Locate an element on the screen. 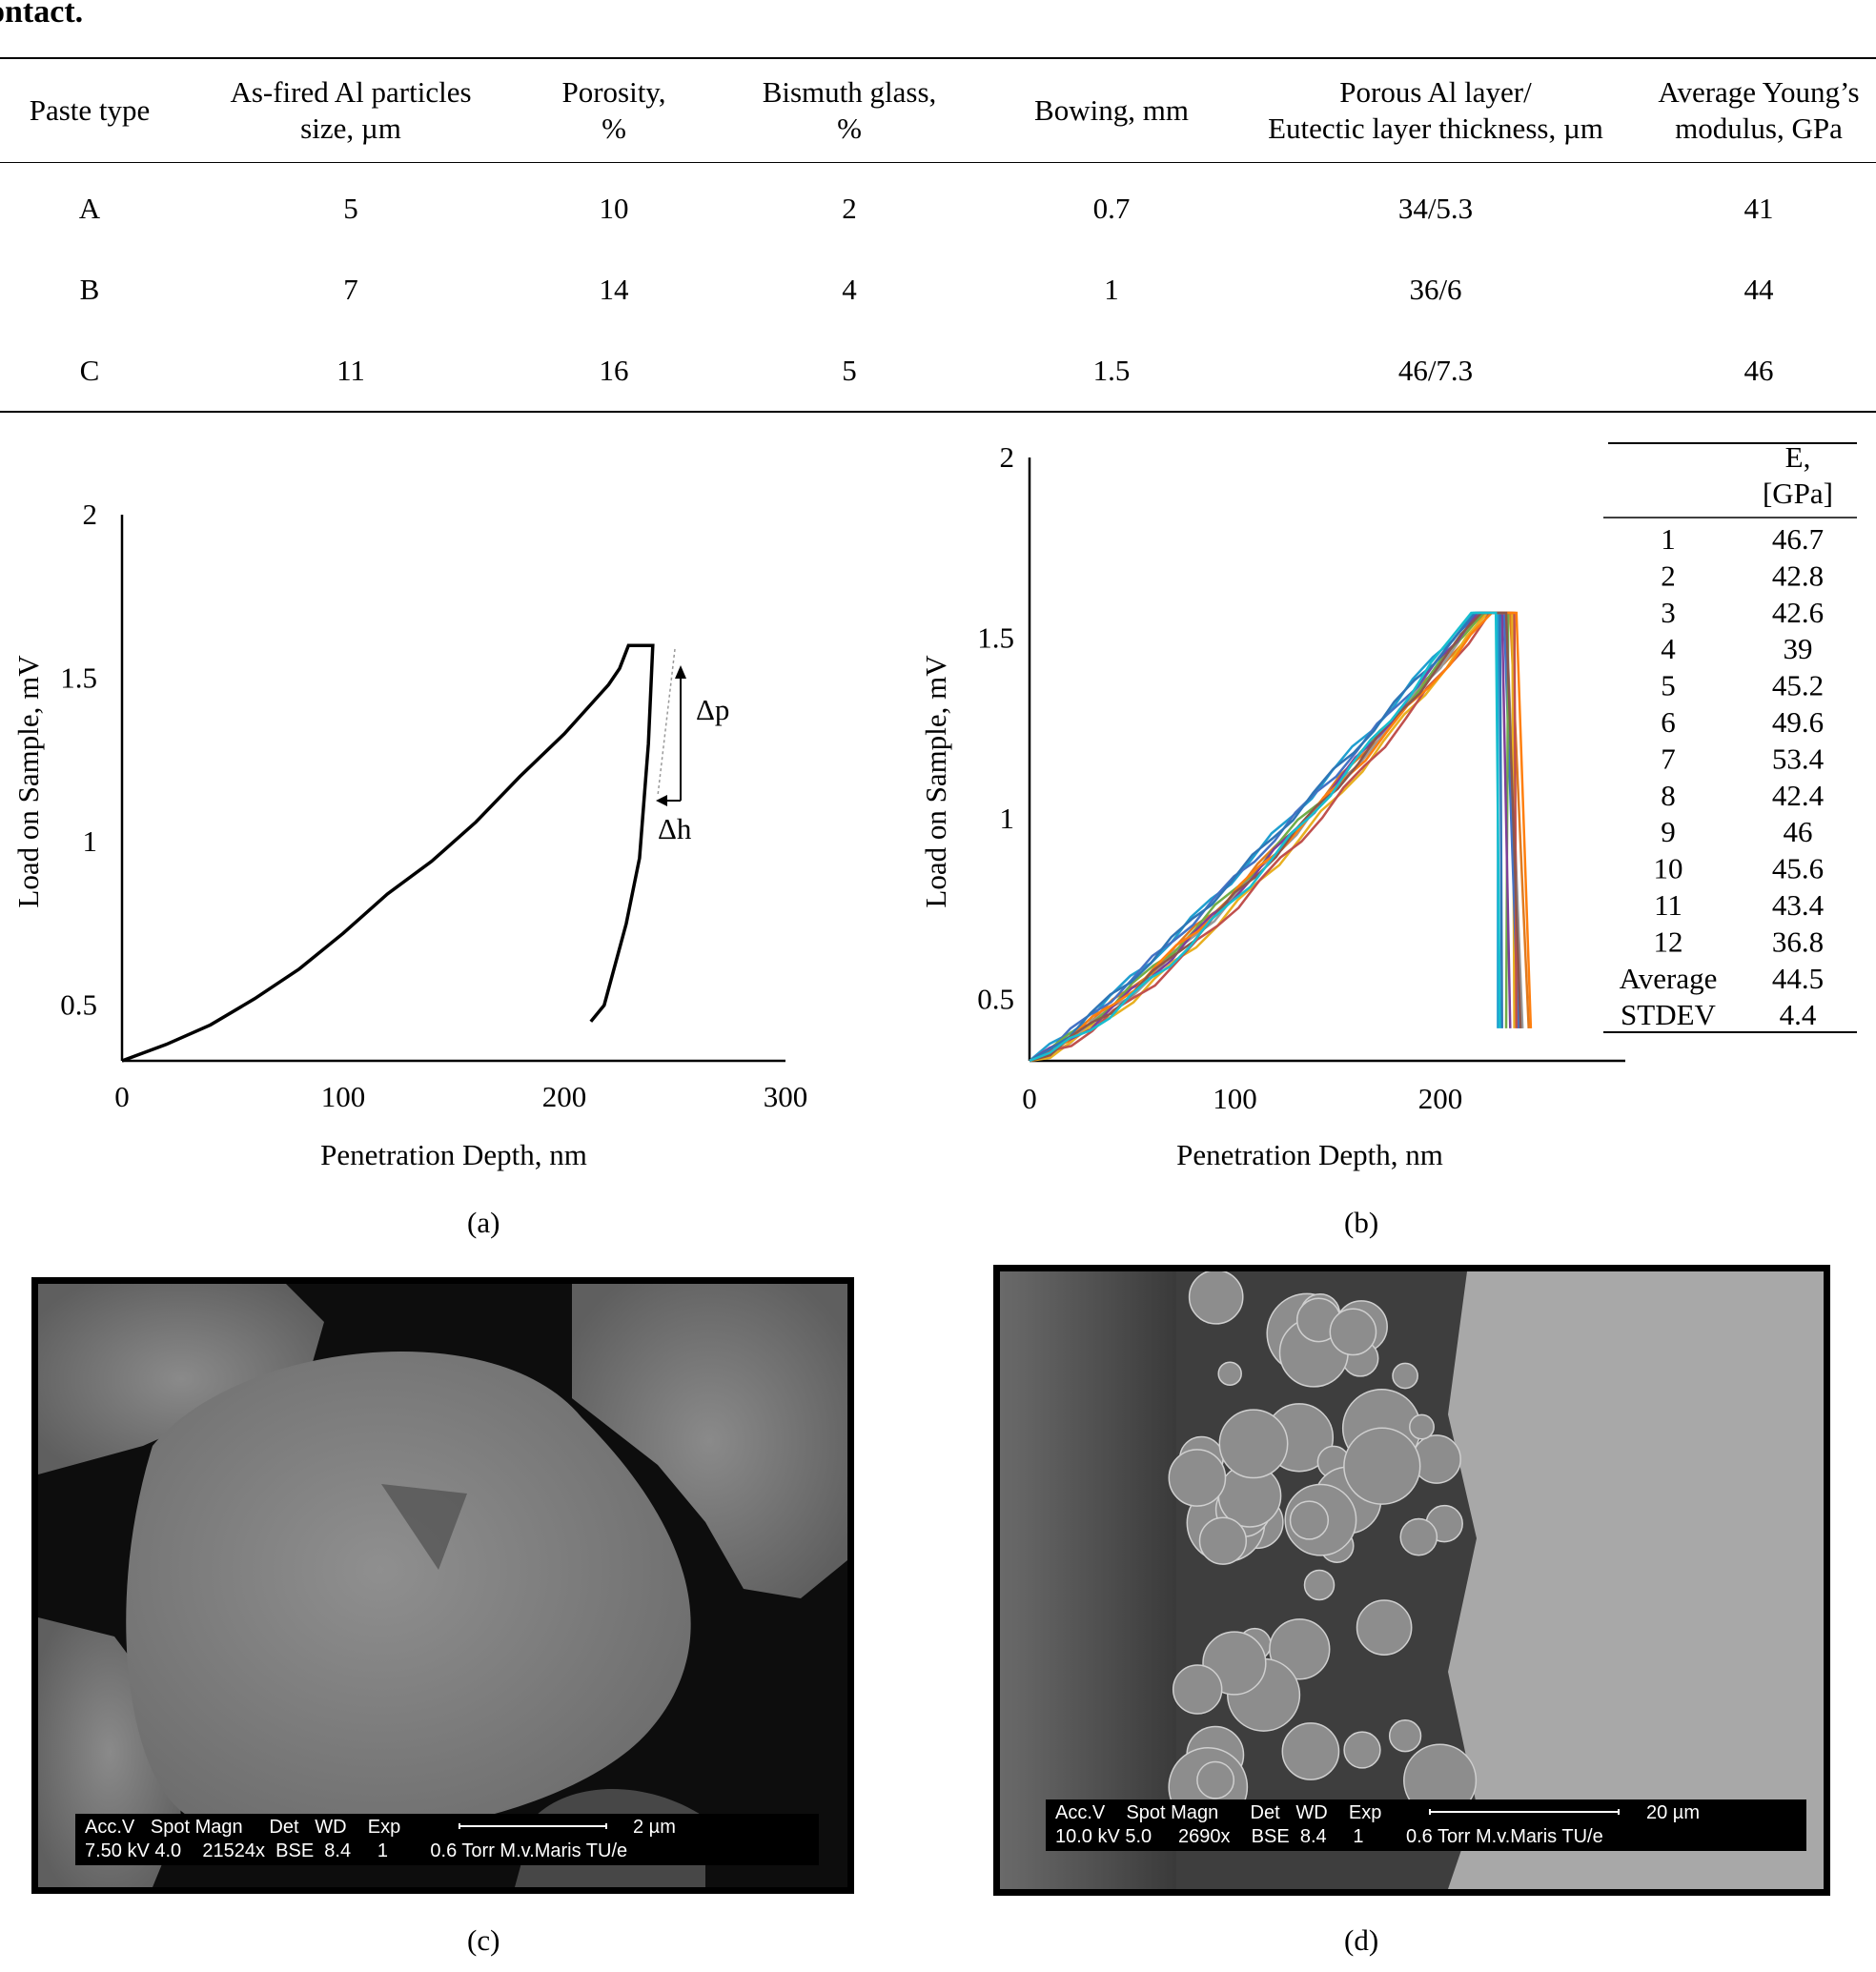  table-row-value: 36.8 is located at coordinates (1798, 941).